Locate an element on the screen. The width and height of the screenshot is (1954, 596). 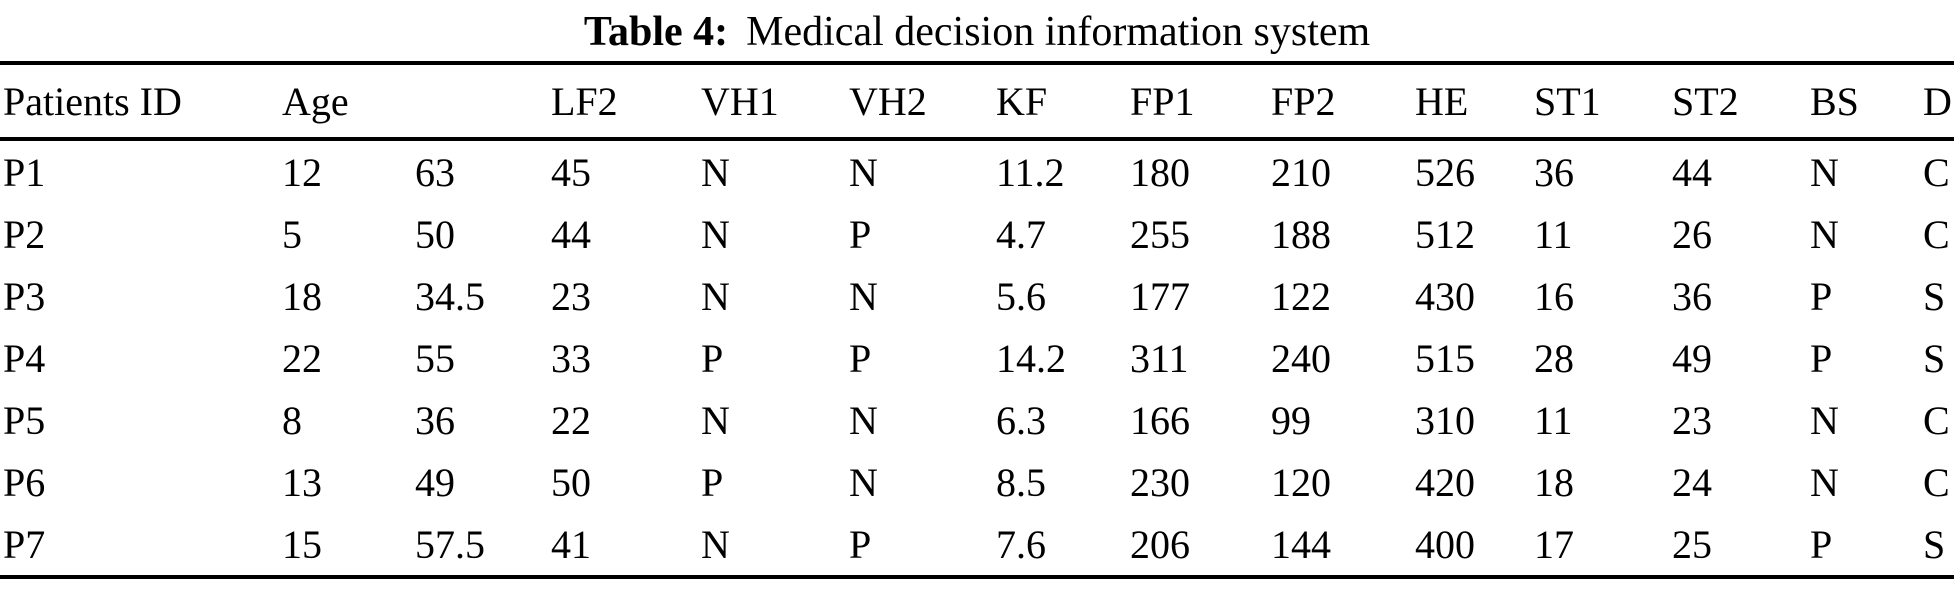
column-header-st1: ST1 is located at coordinates (1603, 102).